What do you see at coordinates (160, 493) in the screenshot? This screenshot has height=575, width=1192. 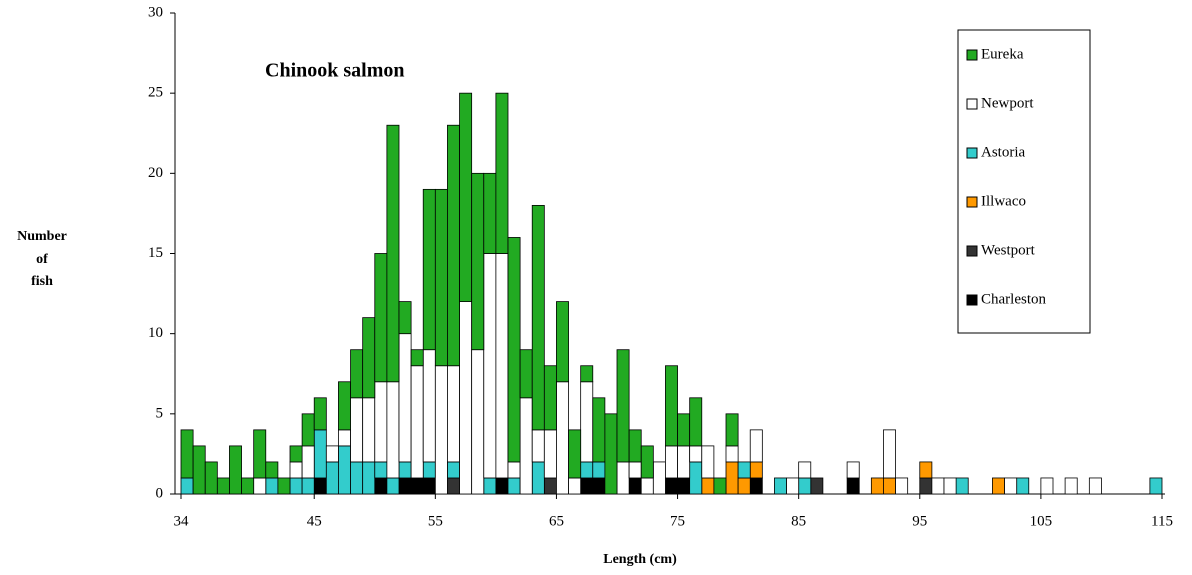 I see `y-tick-label: 0` at bounding box center [160, 493].